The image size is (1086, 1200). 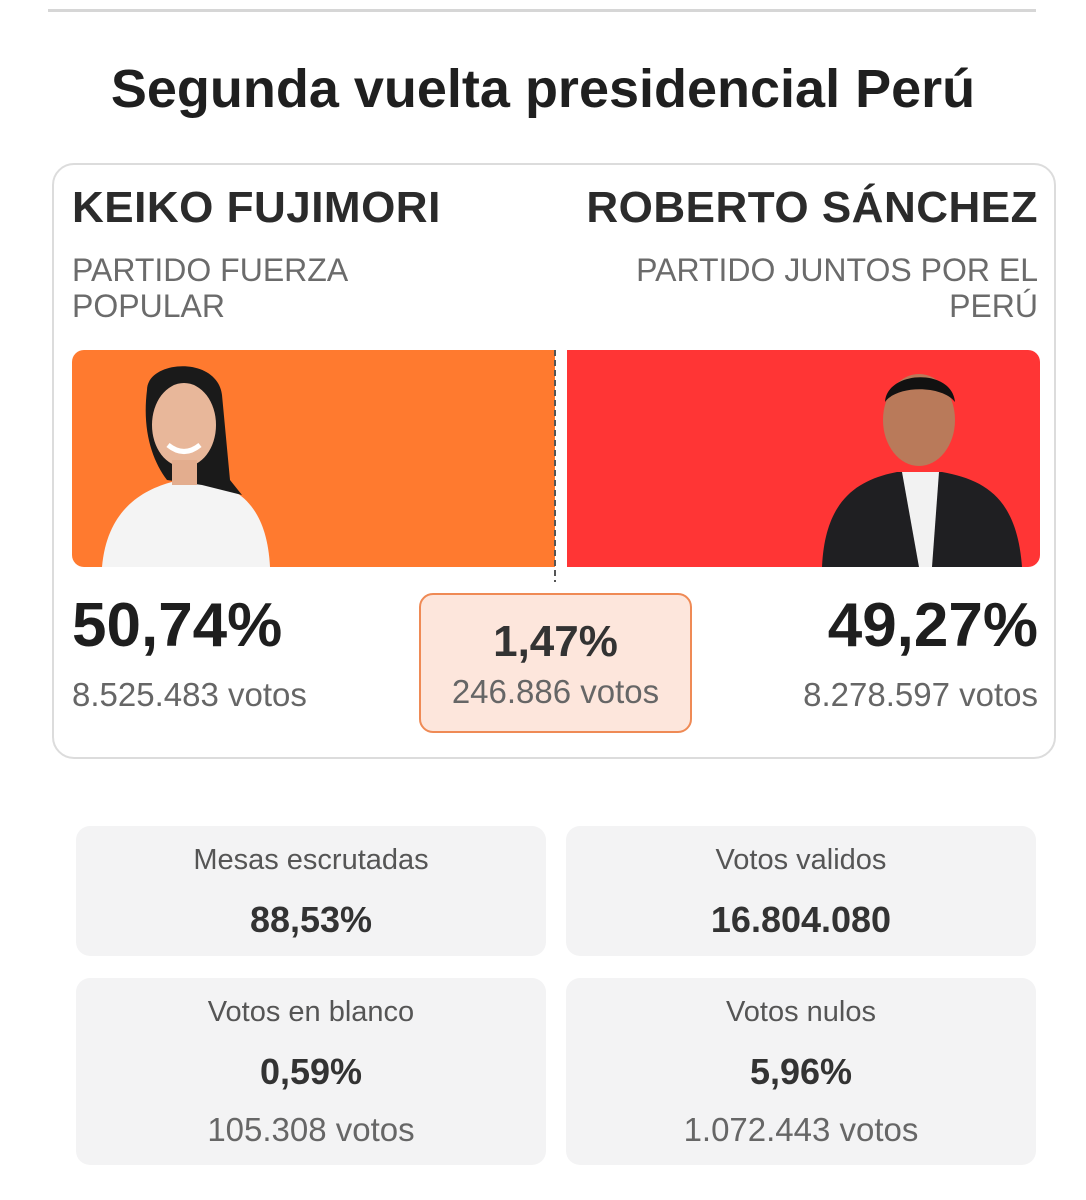 I want to click on stat-value: 0,59%, so click(x=311, y=1071).